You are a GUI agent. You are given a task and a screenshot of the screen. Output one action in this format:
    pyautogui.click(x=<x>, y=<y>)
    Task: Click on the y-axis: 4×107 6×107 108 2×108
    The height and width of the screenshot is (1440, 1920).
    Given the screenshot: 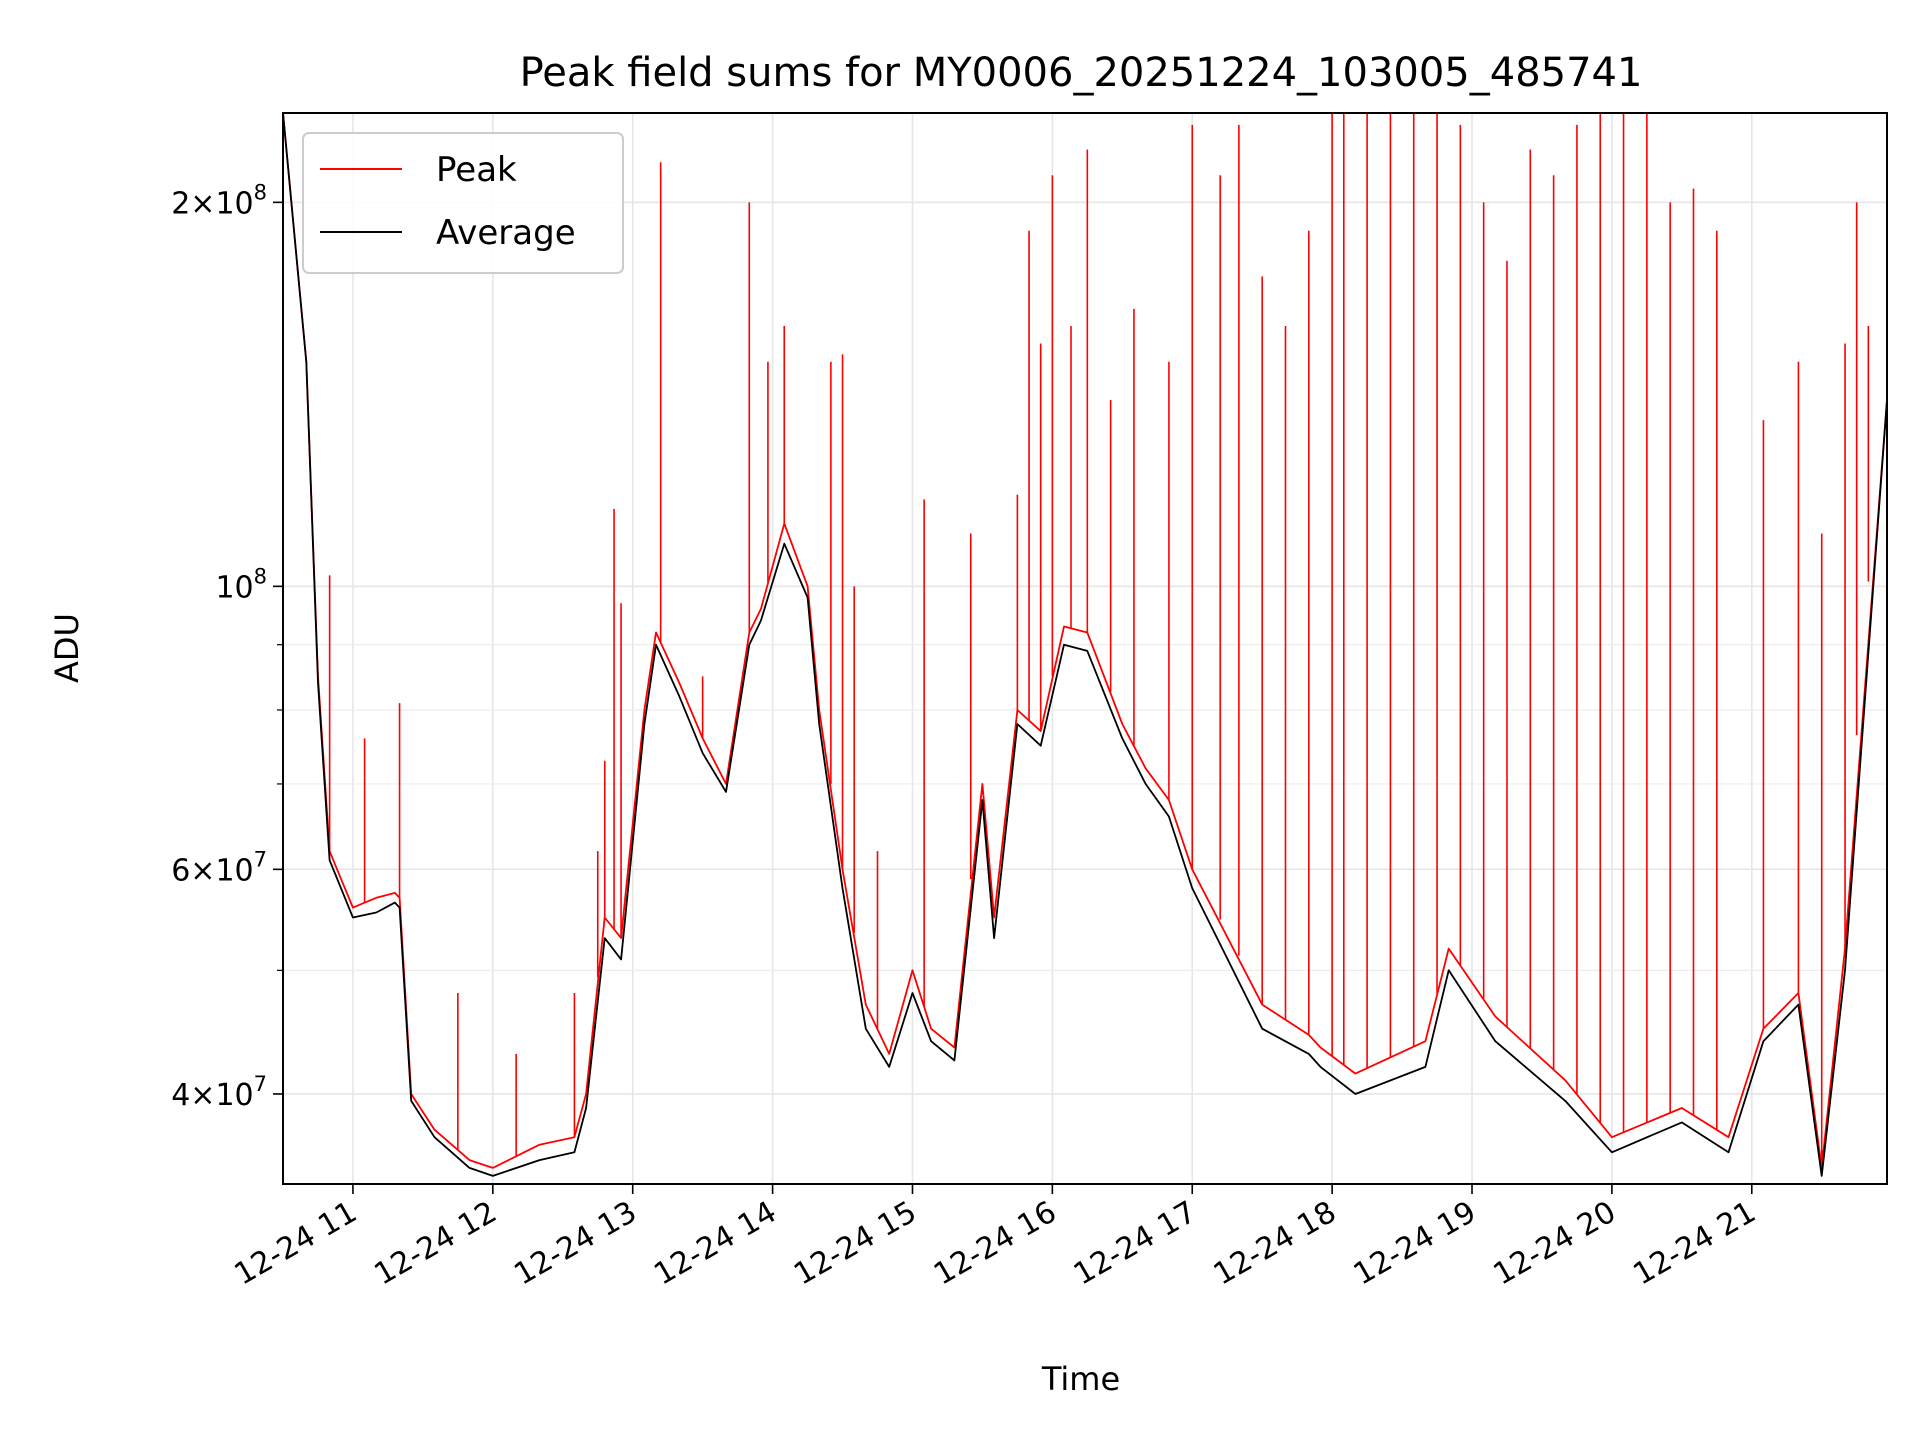 What is the action you would take?
    pyautogui.click(x=227, y=646)
    